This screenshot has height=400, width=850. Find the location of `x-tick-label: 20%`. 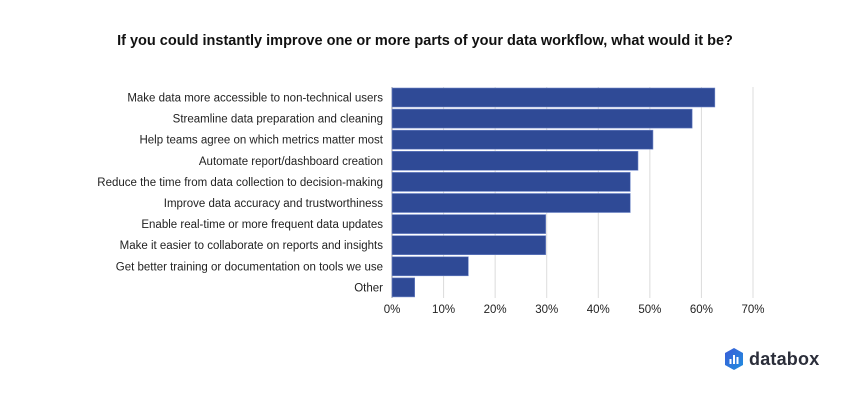

x-tick-label: 20% is located at coordinates (495, 310).